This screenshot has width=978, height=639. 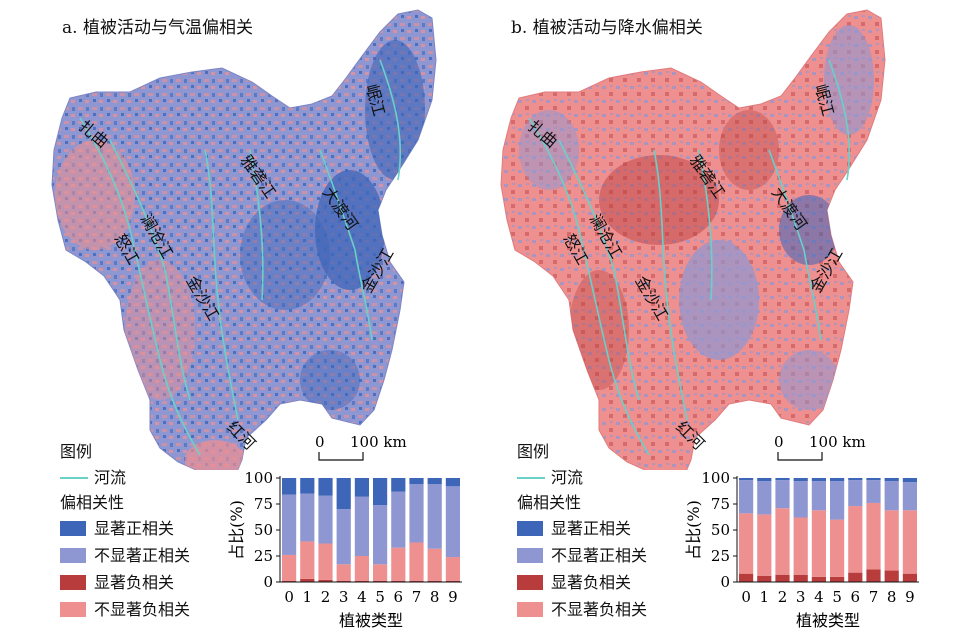 I want to click on legend: 图例 河流 偏相关性 显著正相关 不显著正相关 显著负相关 不显著负相关, so click(x=125, y=531).